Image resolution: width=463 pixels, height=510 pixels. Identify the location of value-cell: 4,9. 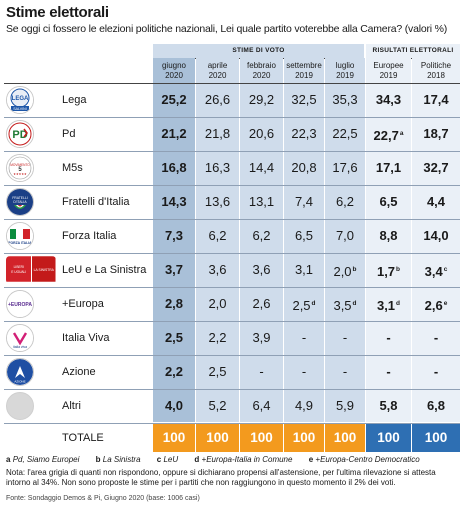
(304, 406).